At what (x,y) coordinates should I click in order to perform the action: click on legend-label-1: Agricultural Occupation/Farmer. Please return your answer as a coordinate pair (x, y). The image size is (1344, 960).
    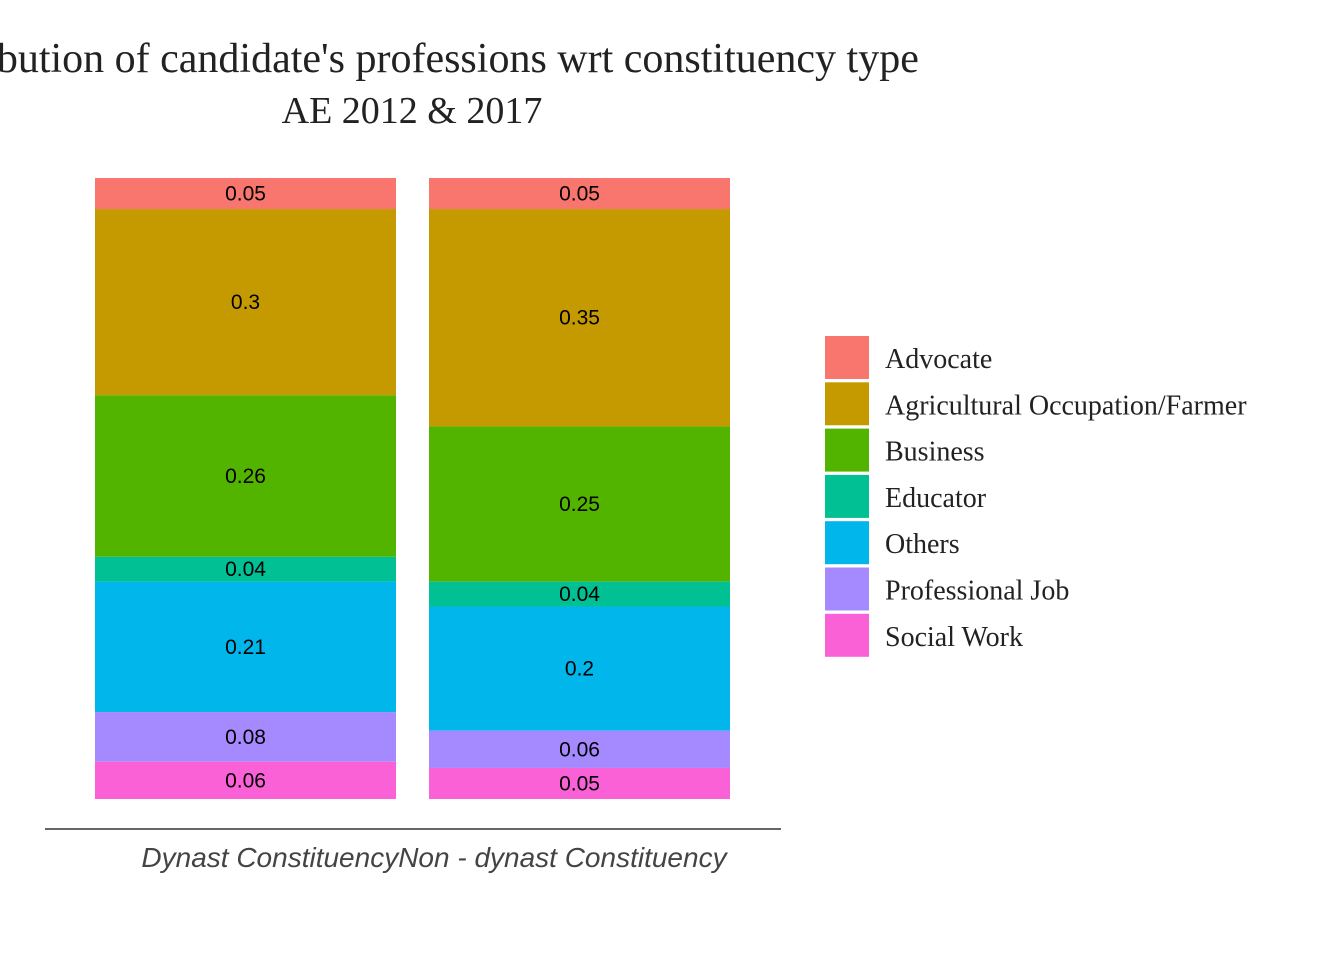
    Looking at the image, I should click on (1066, 405).